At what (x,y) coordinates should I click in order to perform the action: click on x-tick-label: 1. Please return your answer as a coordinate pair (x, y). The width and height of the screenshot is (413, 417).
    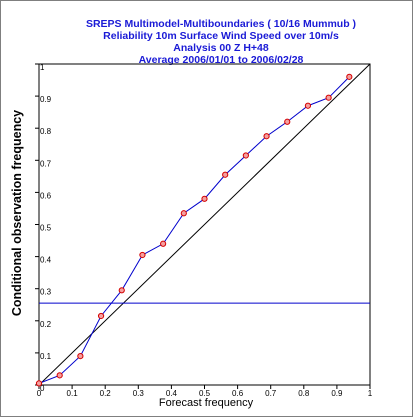
    Looking at the image, I should click on (370, 393).